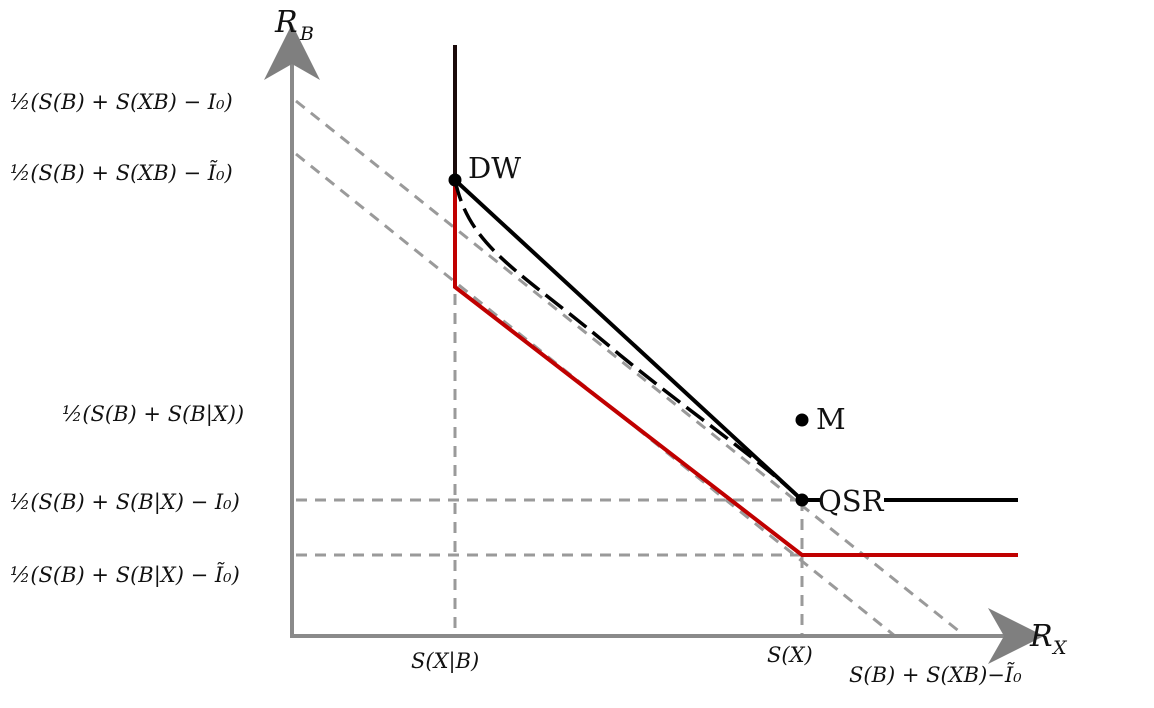 This screenshot has width=1154, height=708. Describe the element at coordinates (851, 501) in the screenshot. I see `label-qsr: QSR` at that location.